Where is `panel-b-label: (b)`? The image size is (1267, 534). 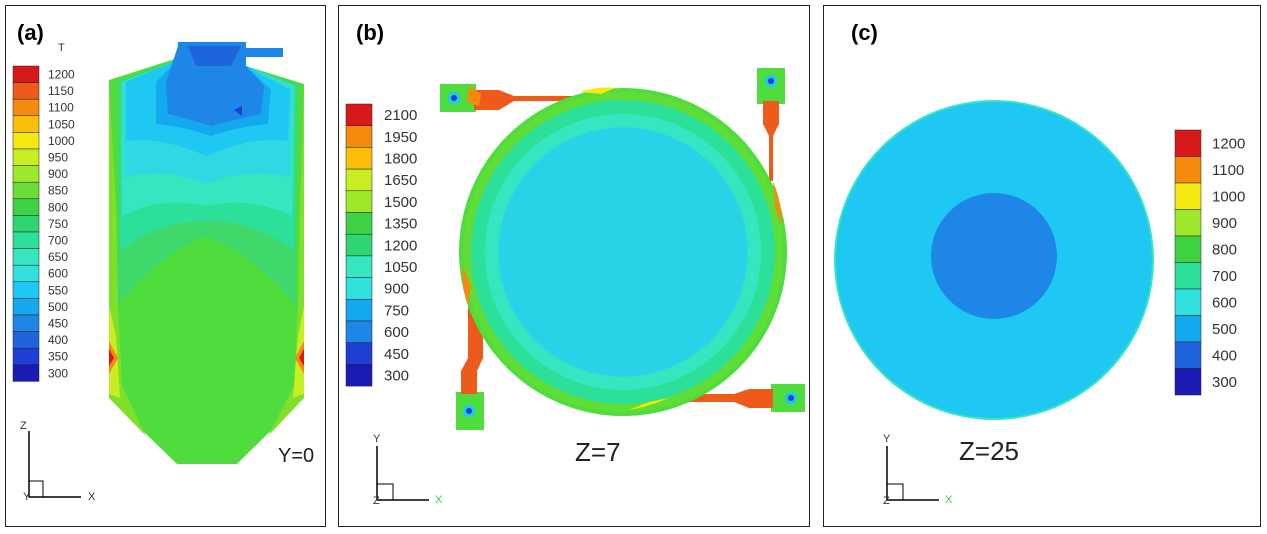 panel-b-label: (b) is located at coordinates (370, 32).